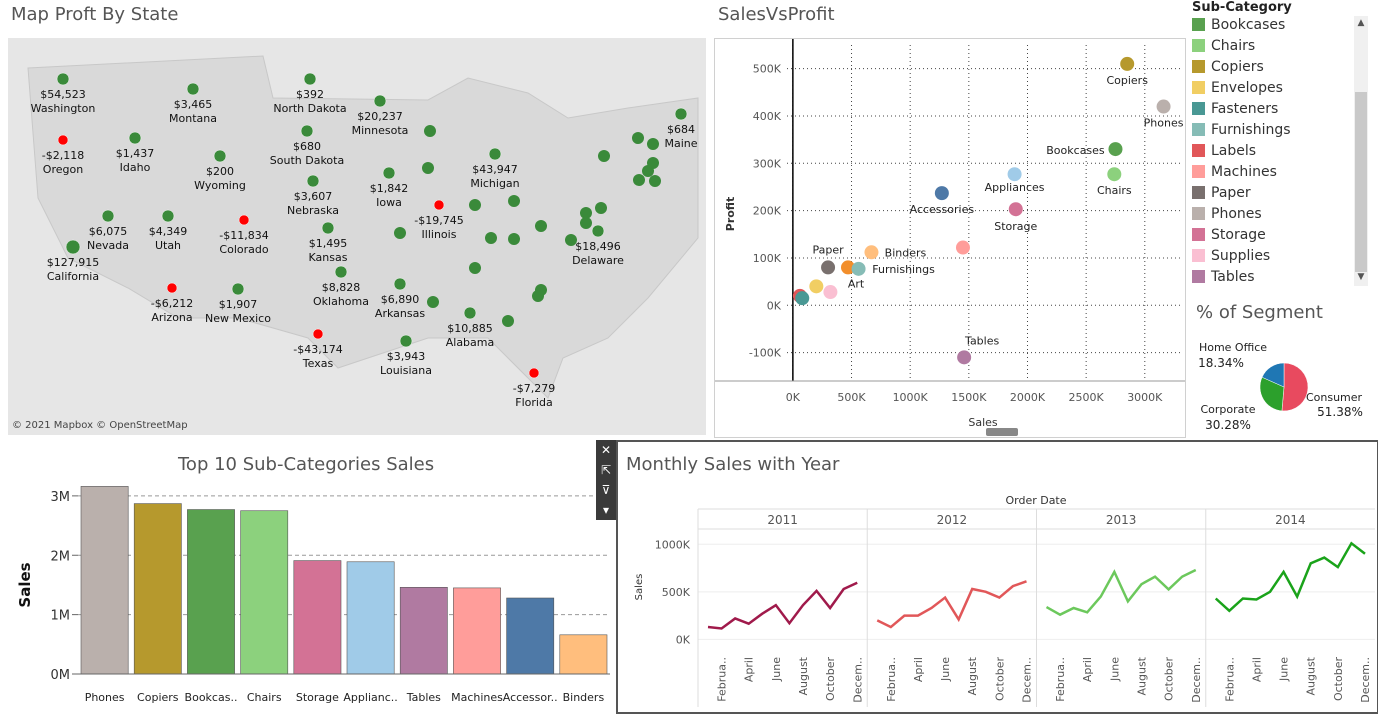 This screenshot has width=1378, height=717. I want to click on legend-item: Labels, so click(1272, 150).